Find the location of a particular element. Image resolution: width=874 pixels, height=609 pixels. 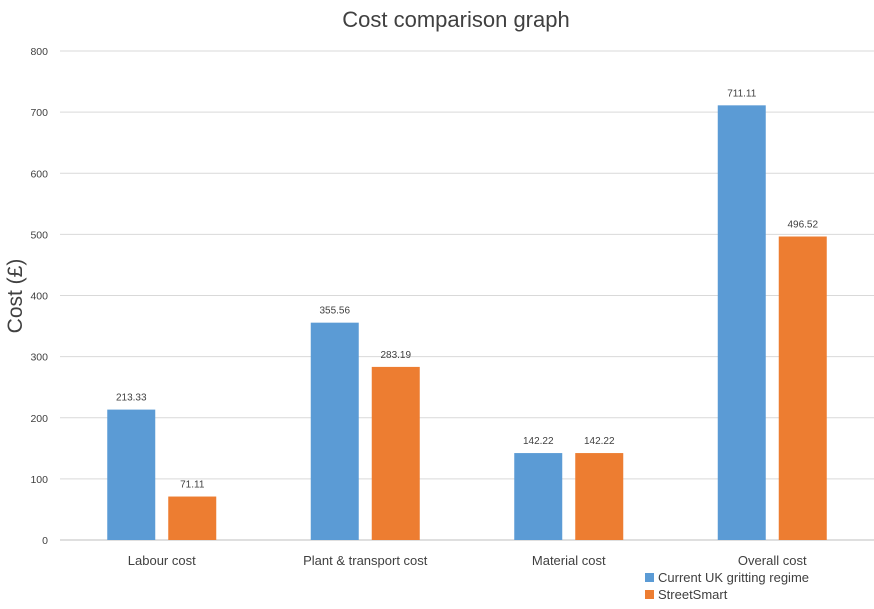

y-tick-label: 600 is located at coordinates (39, 174).